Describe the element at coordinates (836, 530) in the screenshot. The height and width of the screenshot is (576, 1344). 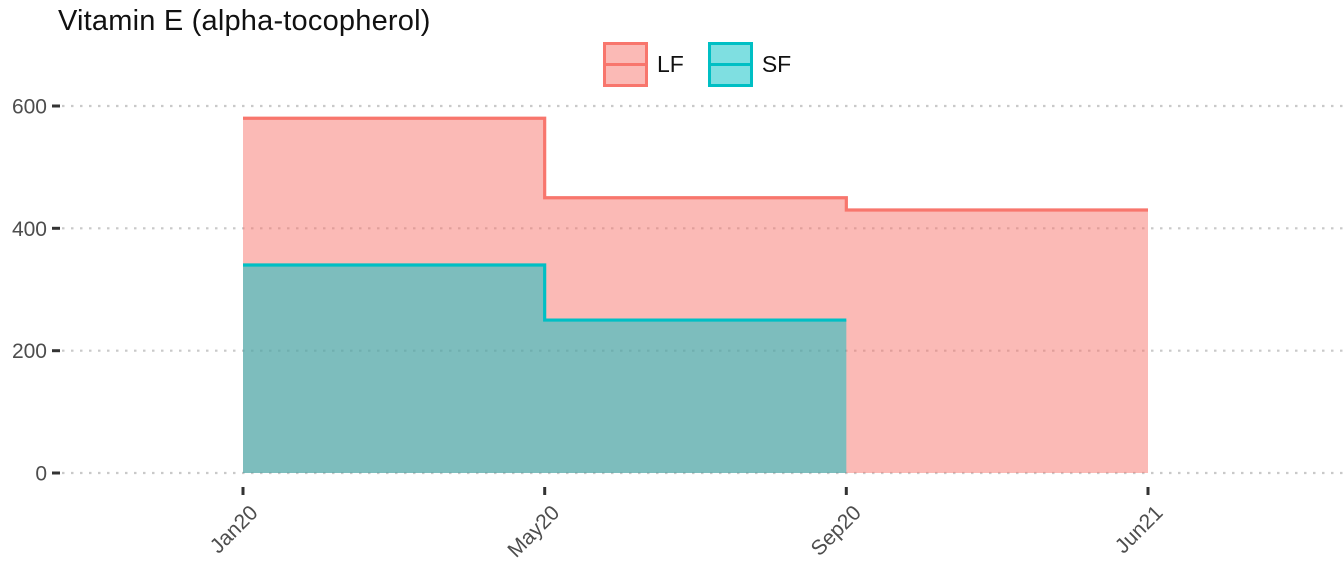
I see `x-tick-label: Sep20` at that location.